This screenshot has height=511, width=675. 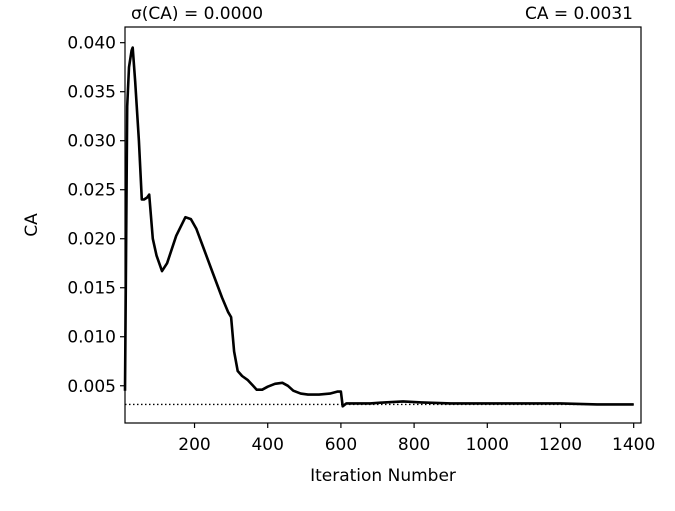 I want to click on y-tick-label: 0.020, so click(x=91, y=240).